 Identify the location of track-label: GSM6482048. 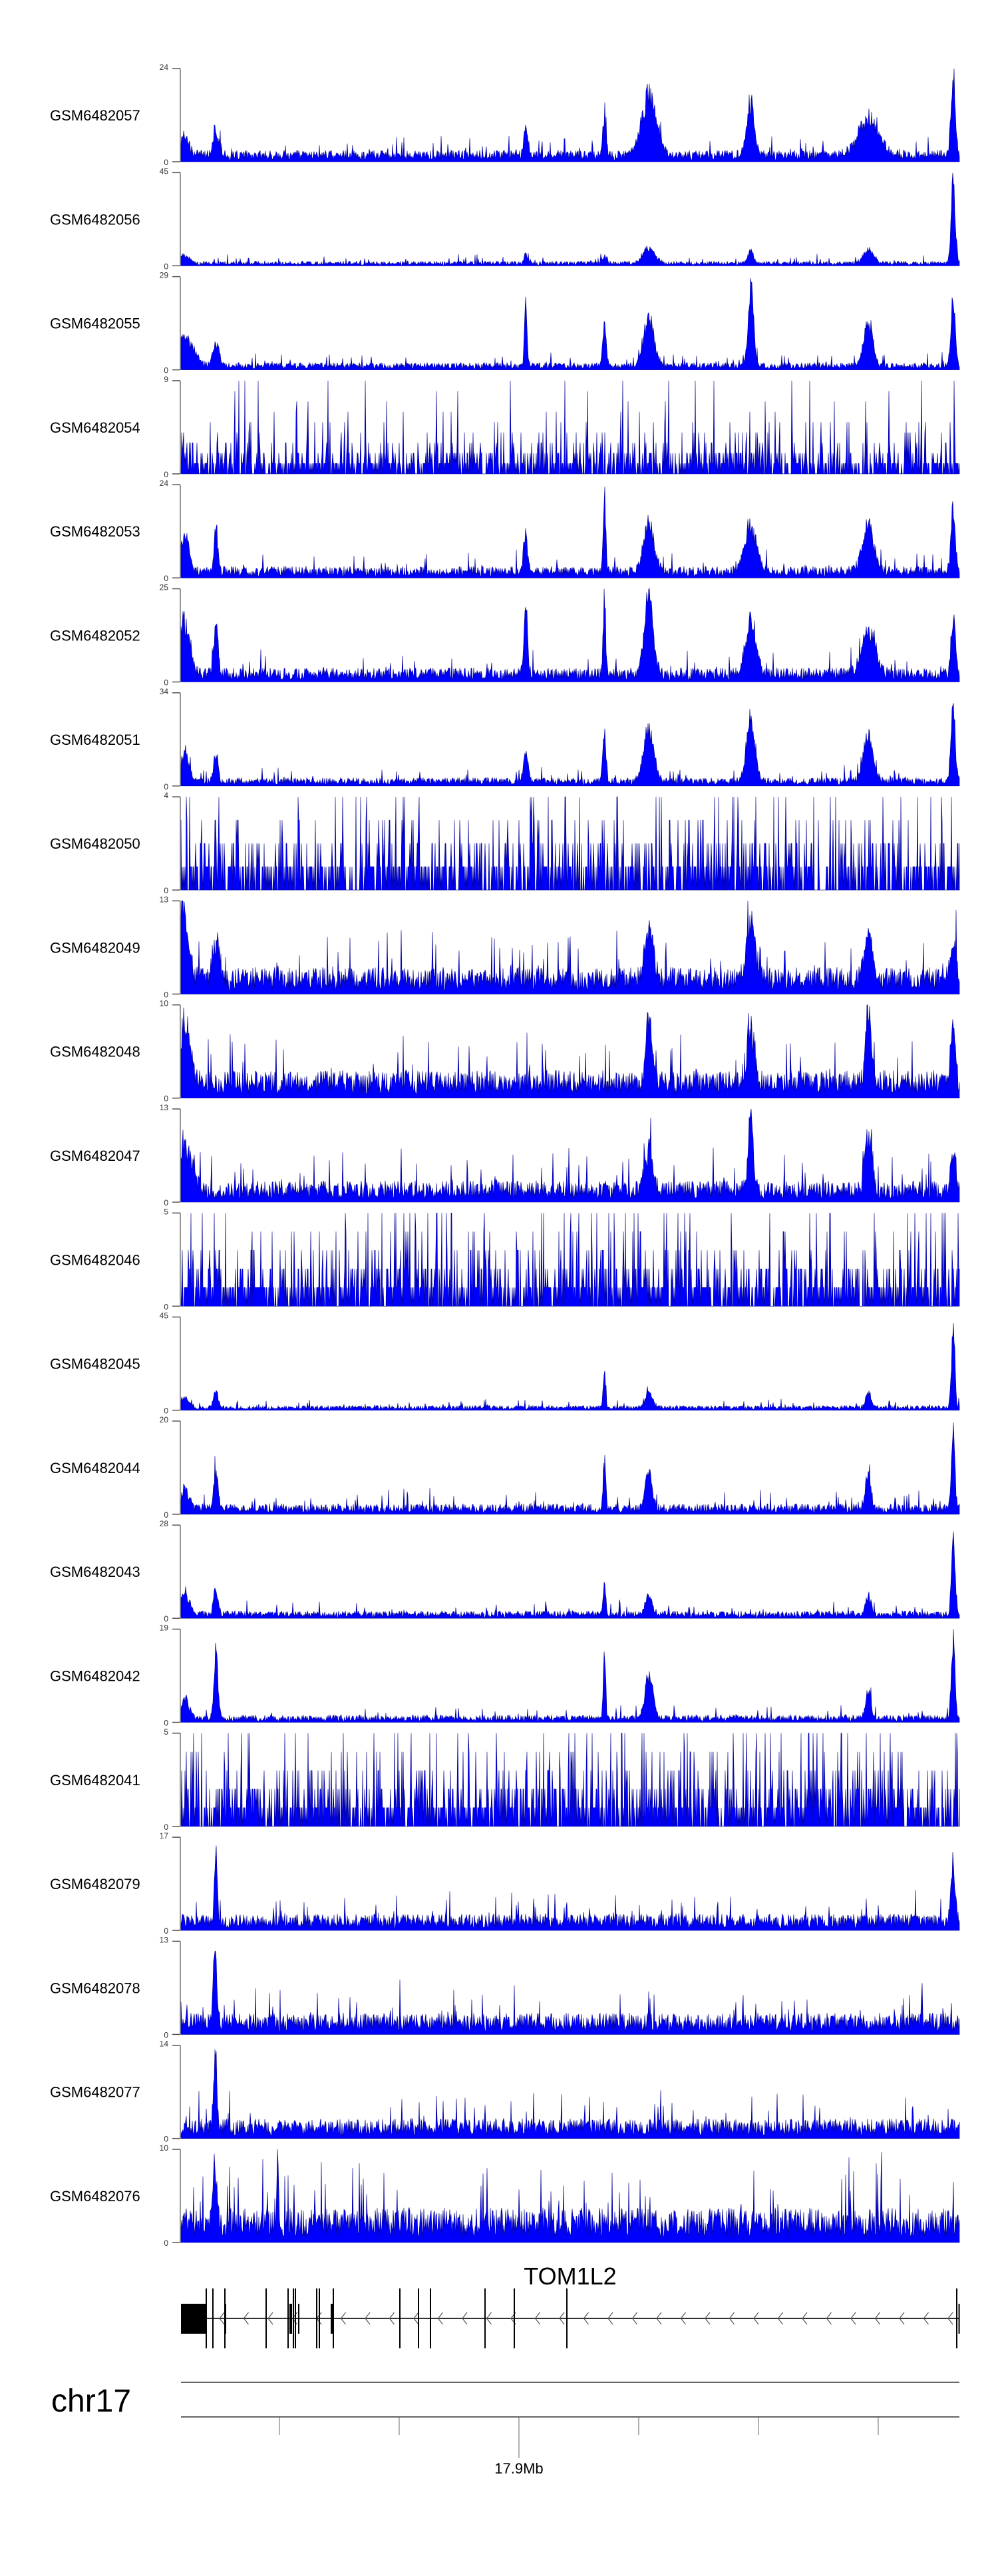
(95, 1052).